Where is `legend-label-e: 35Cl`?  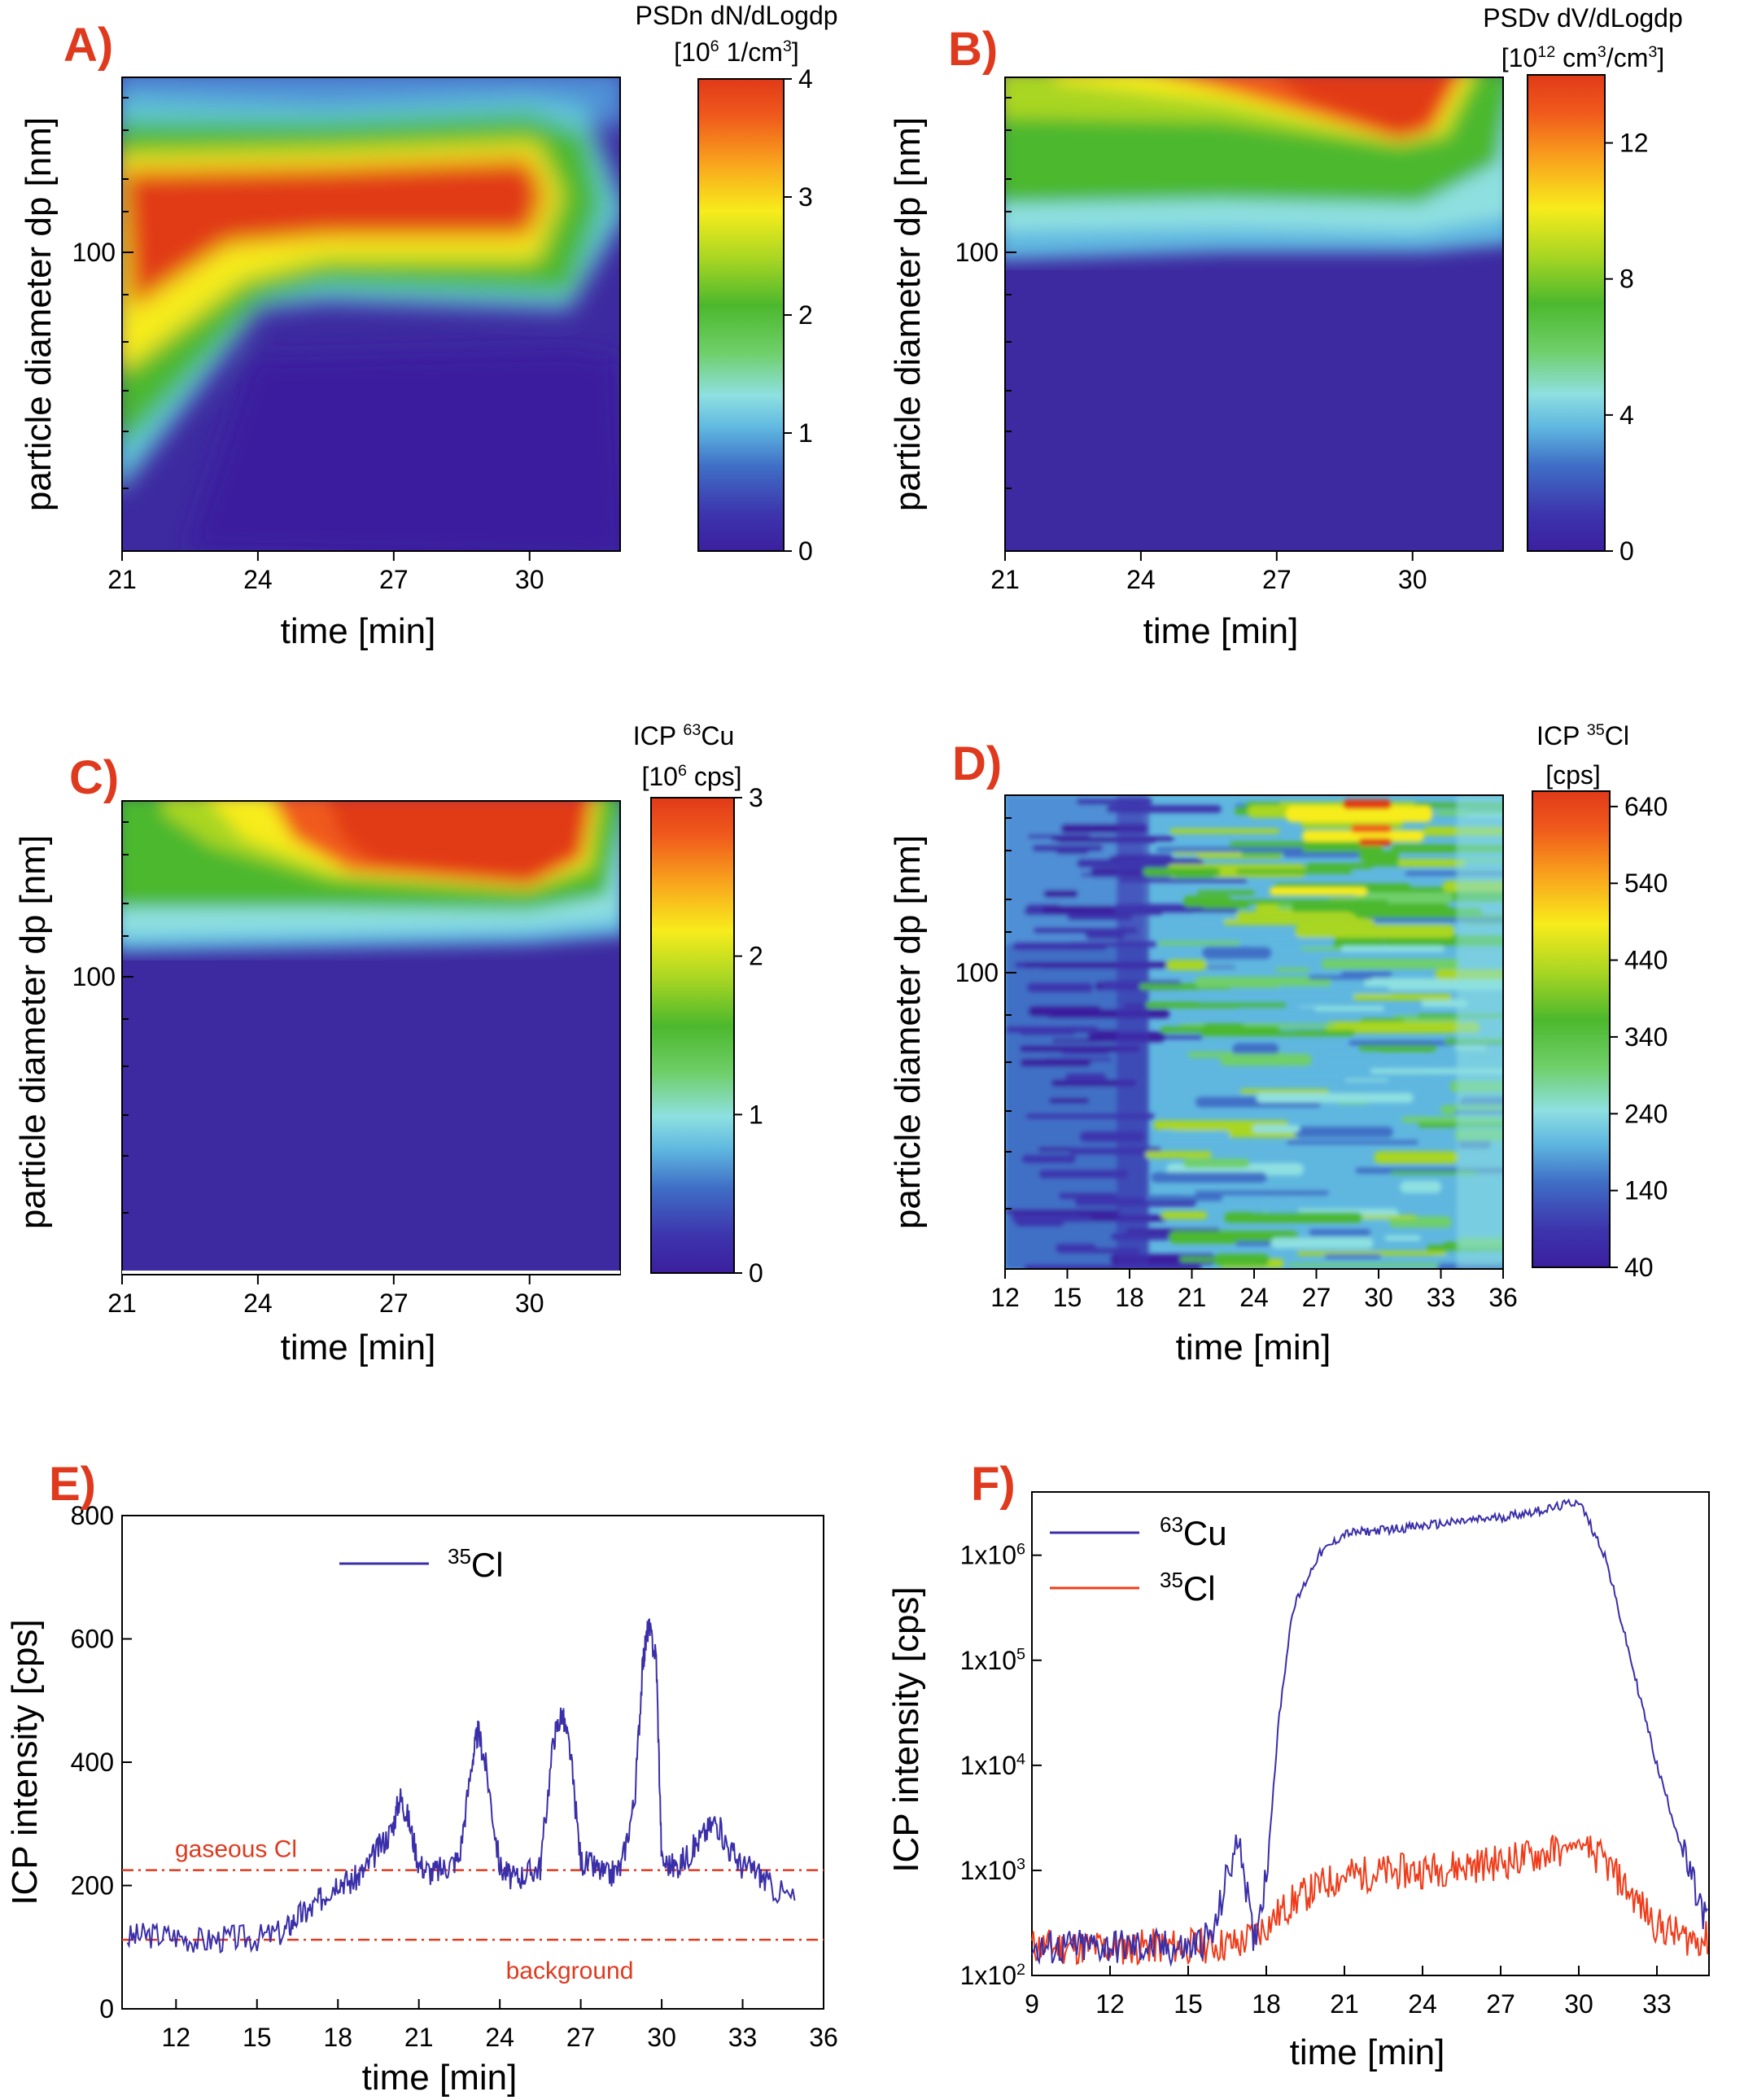 legend-label-e: 35Cl is located at coordinates (476, 1564).